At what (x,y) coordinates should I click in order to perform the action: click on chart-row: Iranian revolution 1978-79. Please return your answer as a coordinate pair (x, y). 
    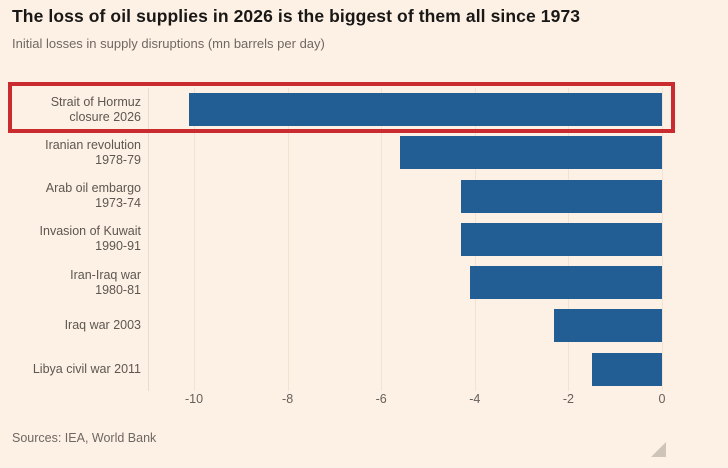
    Looking at the image, I should click on (364, 152).